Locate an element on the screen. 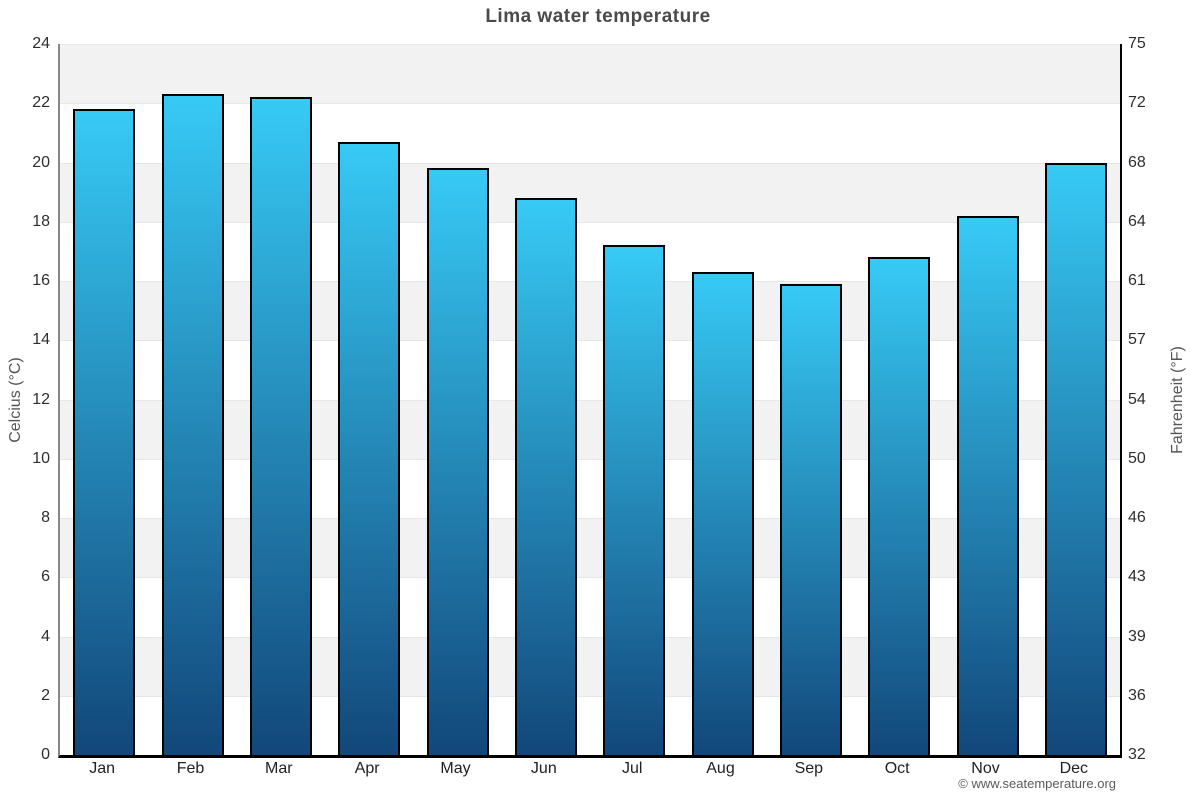 This screenshot has width=1200, height=800. y-tick-fahrenheit-[object Object]: 43 is located at coordinates (1137, 577).